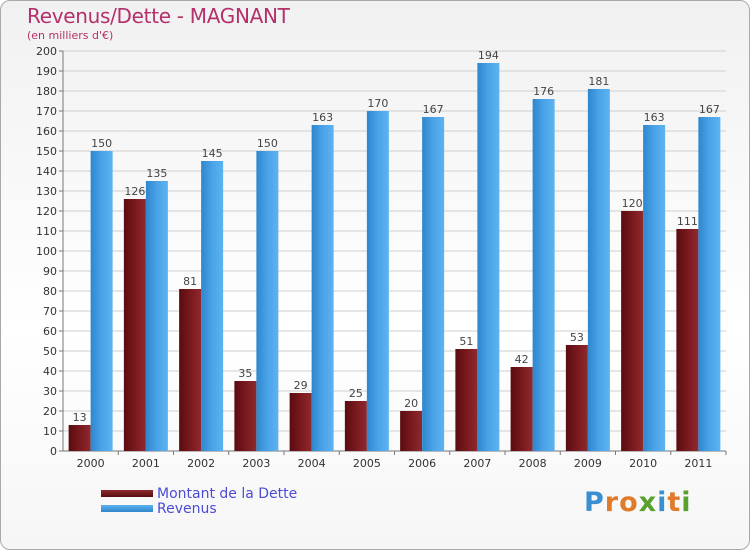 This screenshot has width=750, height=550. I want to click on legend-swatch-revenue, so click(127, 508).